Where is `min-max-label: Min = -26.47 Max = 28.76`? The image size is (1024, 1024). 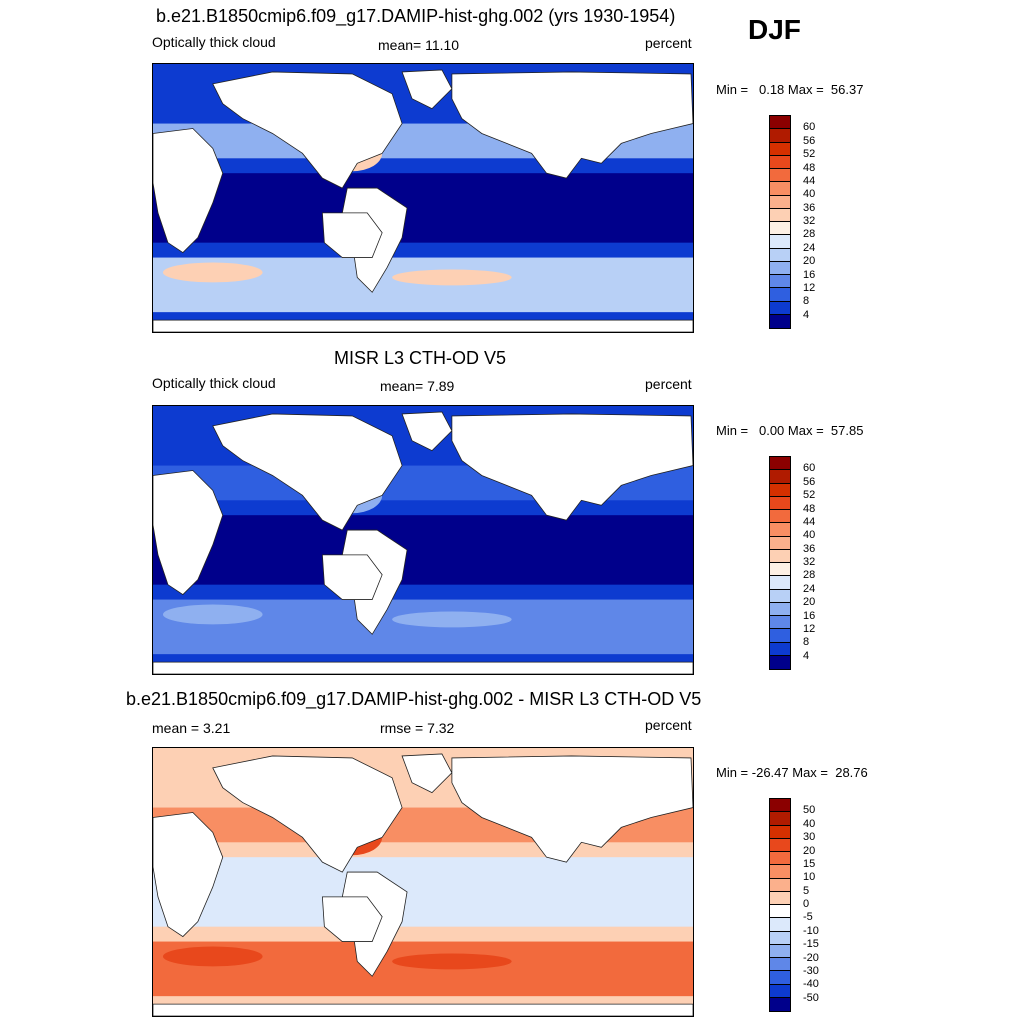 min-max-label: Min = -26.47 Max = 28.76 is located at coordinates (792, 772).